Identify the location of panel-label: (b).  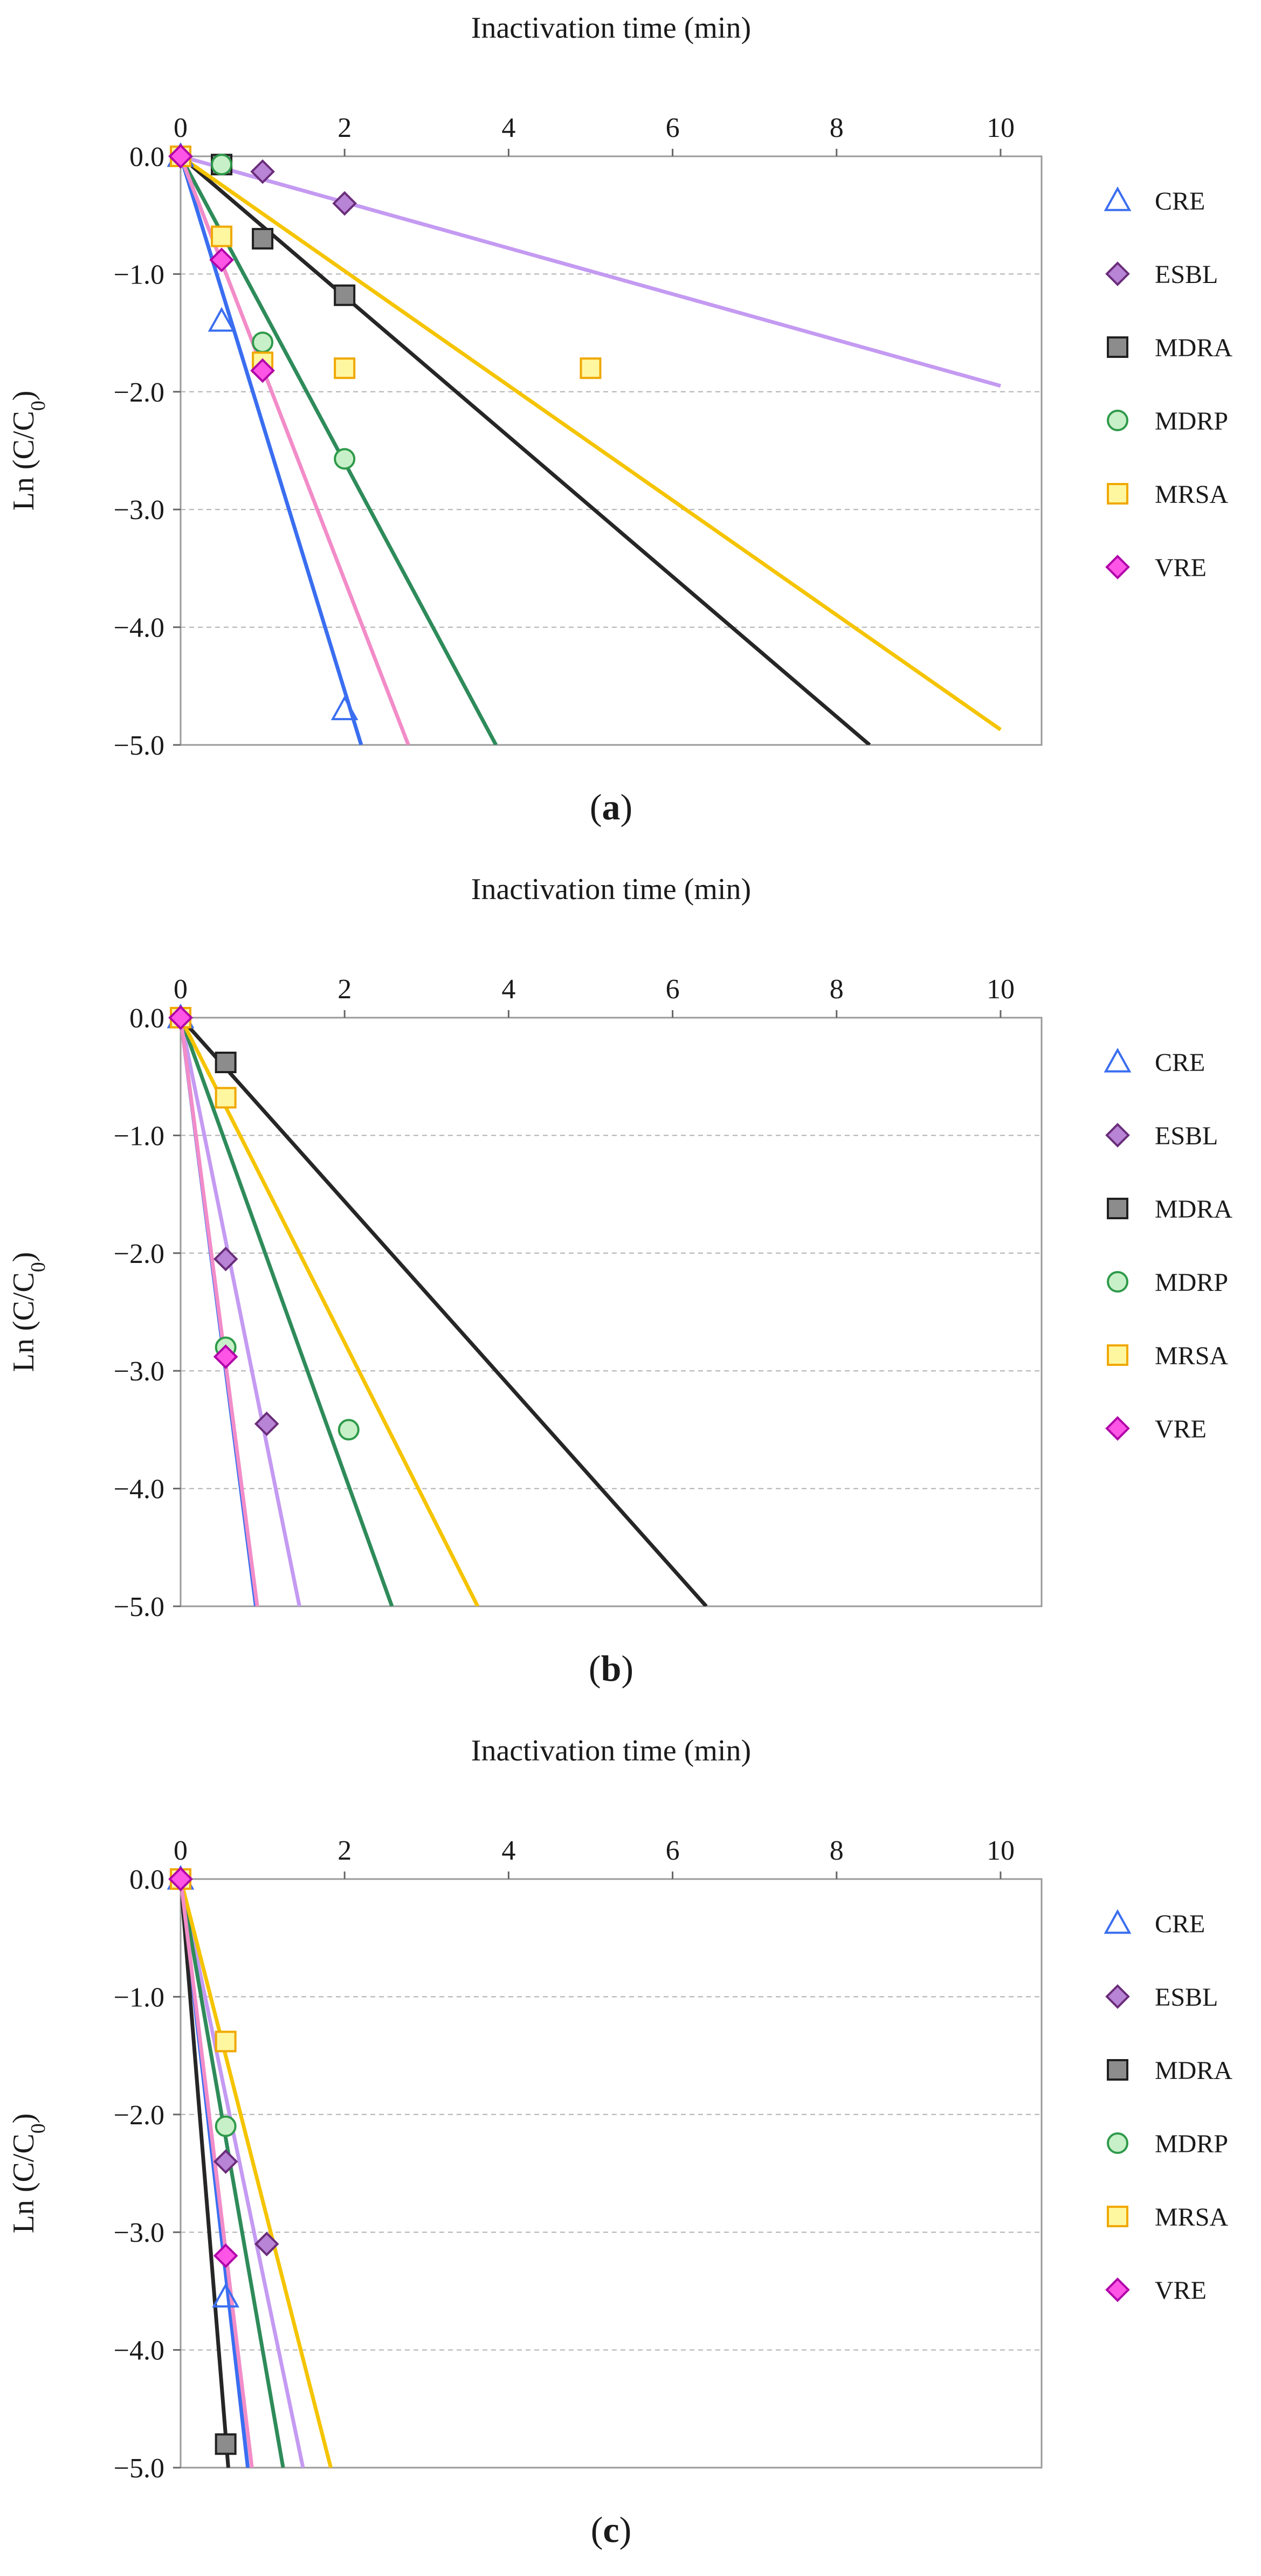
(611, 1668).